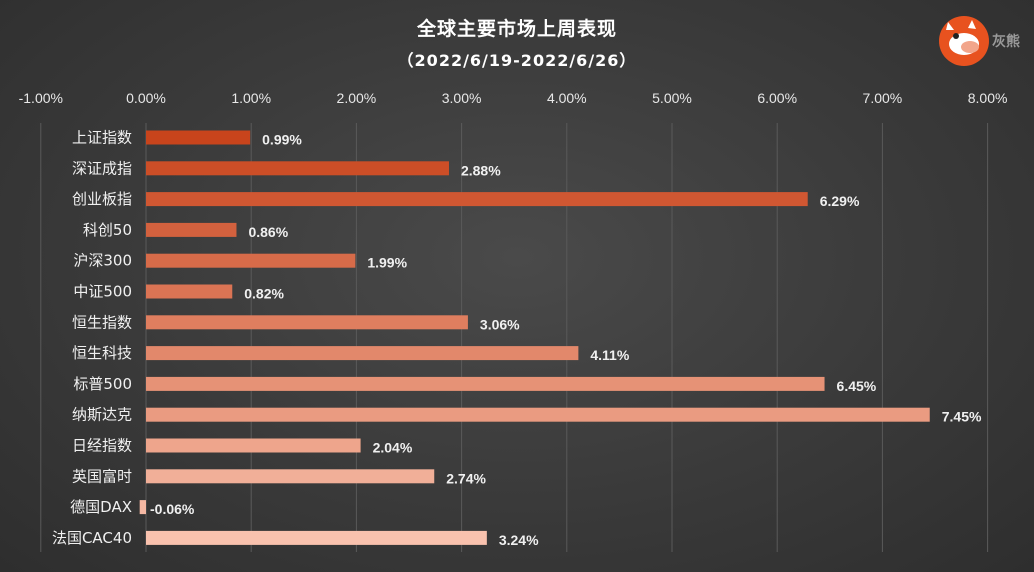 The width and height of the screenshot is (1034, 572). I want to click on category-label: 标普500, so click(102, 384).